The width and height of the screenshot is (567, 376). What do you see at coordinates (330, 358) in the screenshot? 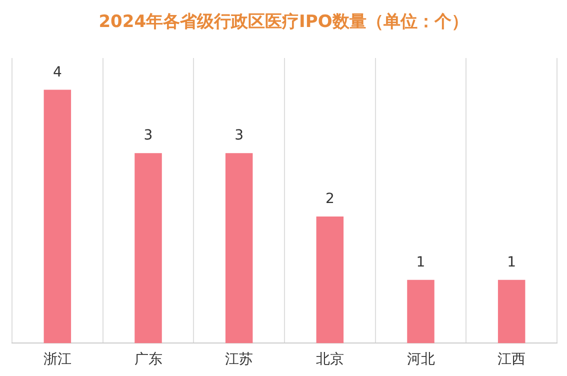
I see `x-tick-label: 北京` at bounding box center [330, 358].